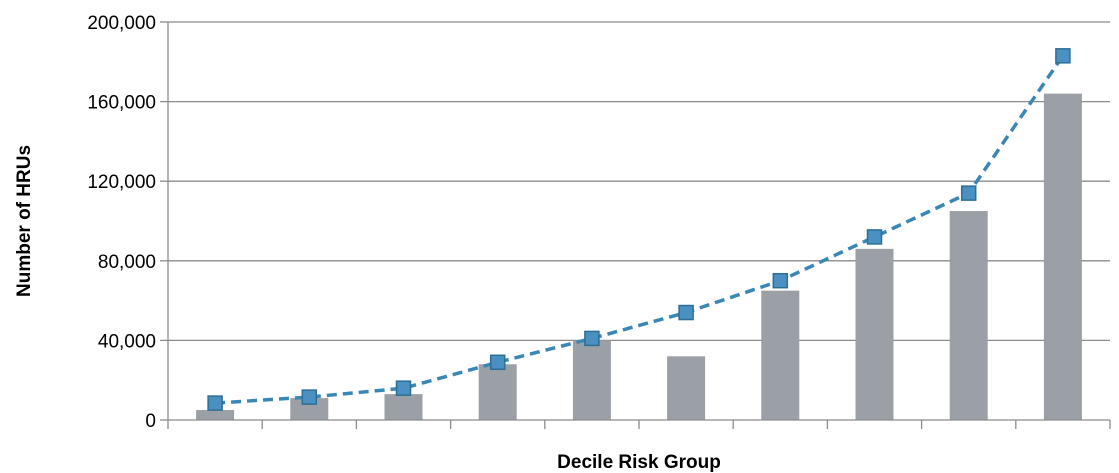 Image resolution: width=1119 pixels, height=473 pixels. Describe the element at coordinates (121, 23) in the screenshot. I see `y-tick-label: 200,000` at that location.